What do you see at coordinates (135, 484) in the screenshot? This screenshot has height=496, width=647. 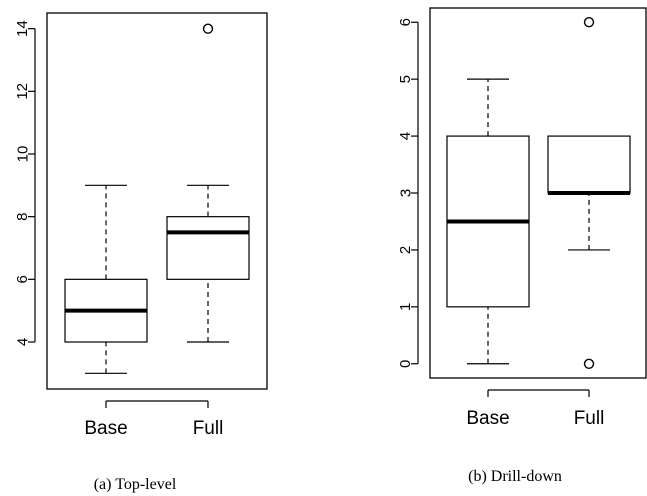 I see `caption-top-level: (a) Top-level` at bounding box center [135, 484].